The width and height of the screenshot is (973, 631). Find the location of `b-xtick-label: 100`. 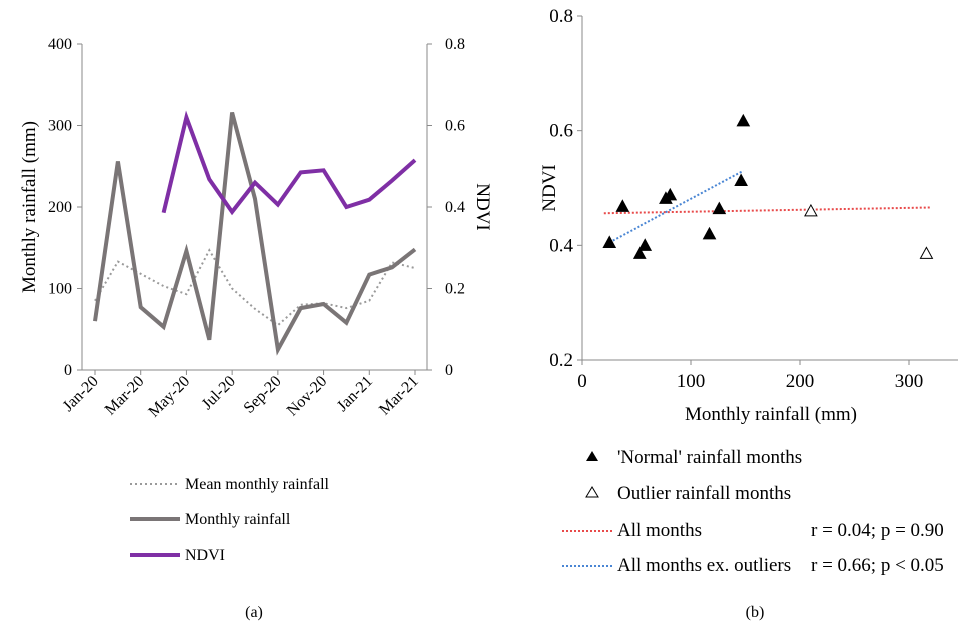

b-xtick-label: 100 is located at coordinates (691, 381).